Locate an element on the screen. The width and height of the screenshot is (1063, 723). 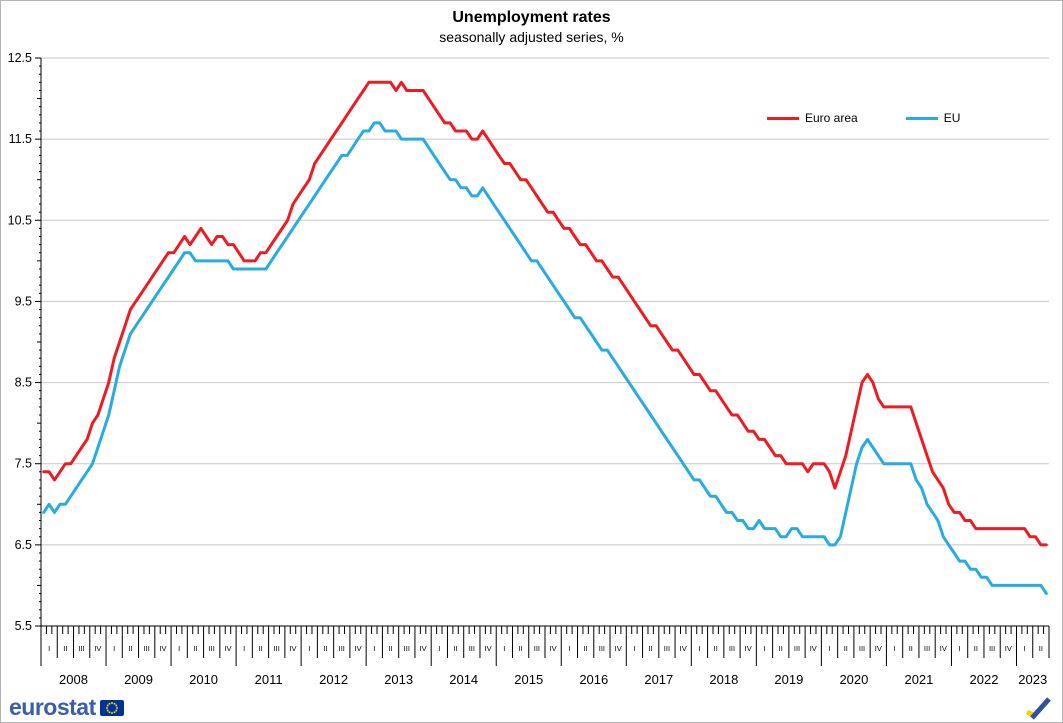
svg-text: 6.5 is located at coordinates (23, 545).